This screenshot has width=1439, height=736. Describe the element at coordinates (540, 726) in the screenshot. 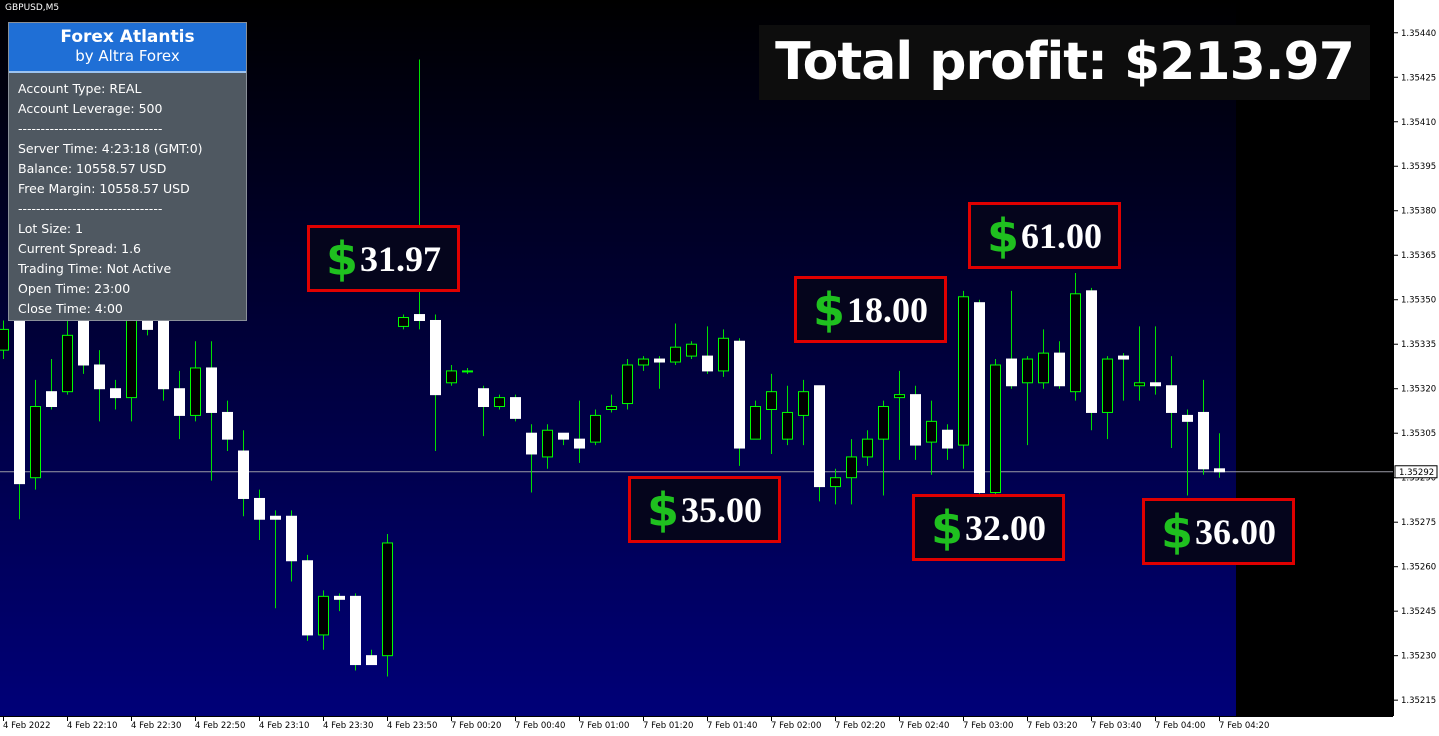

I see `x-tick-label: 7 Feb 00:40` at that location.